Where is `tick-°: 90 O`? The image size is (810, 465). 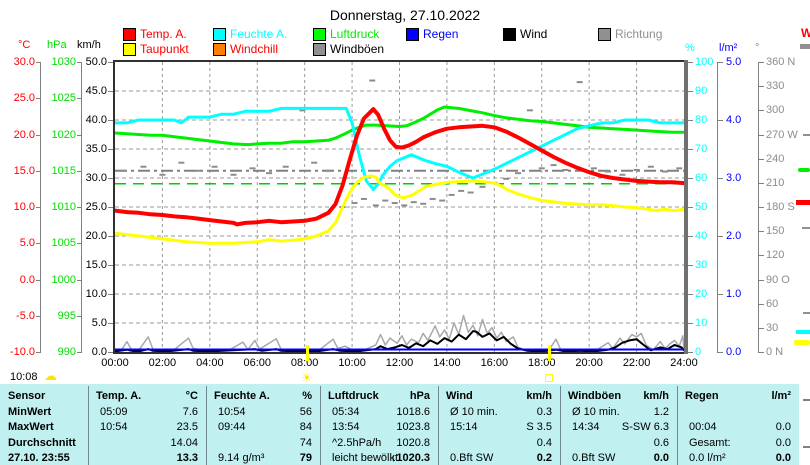 tick-°: 90 O is located at coordinates (778, 279).